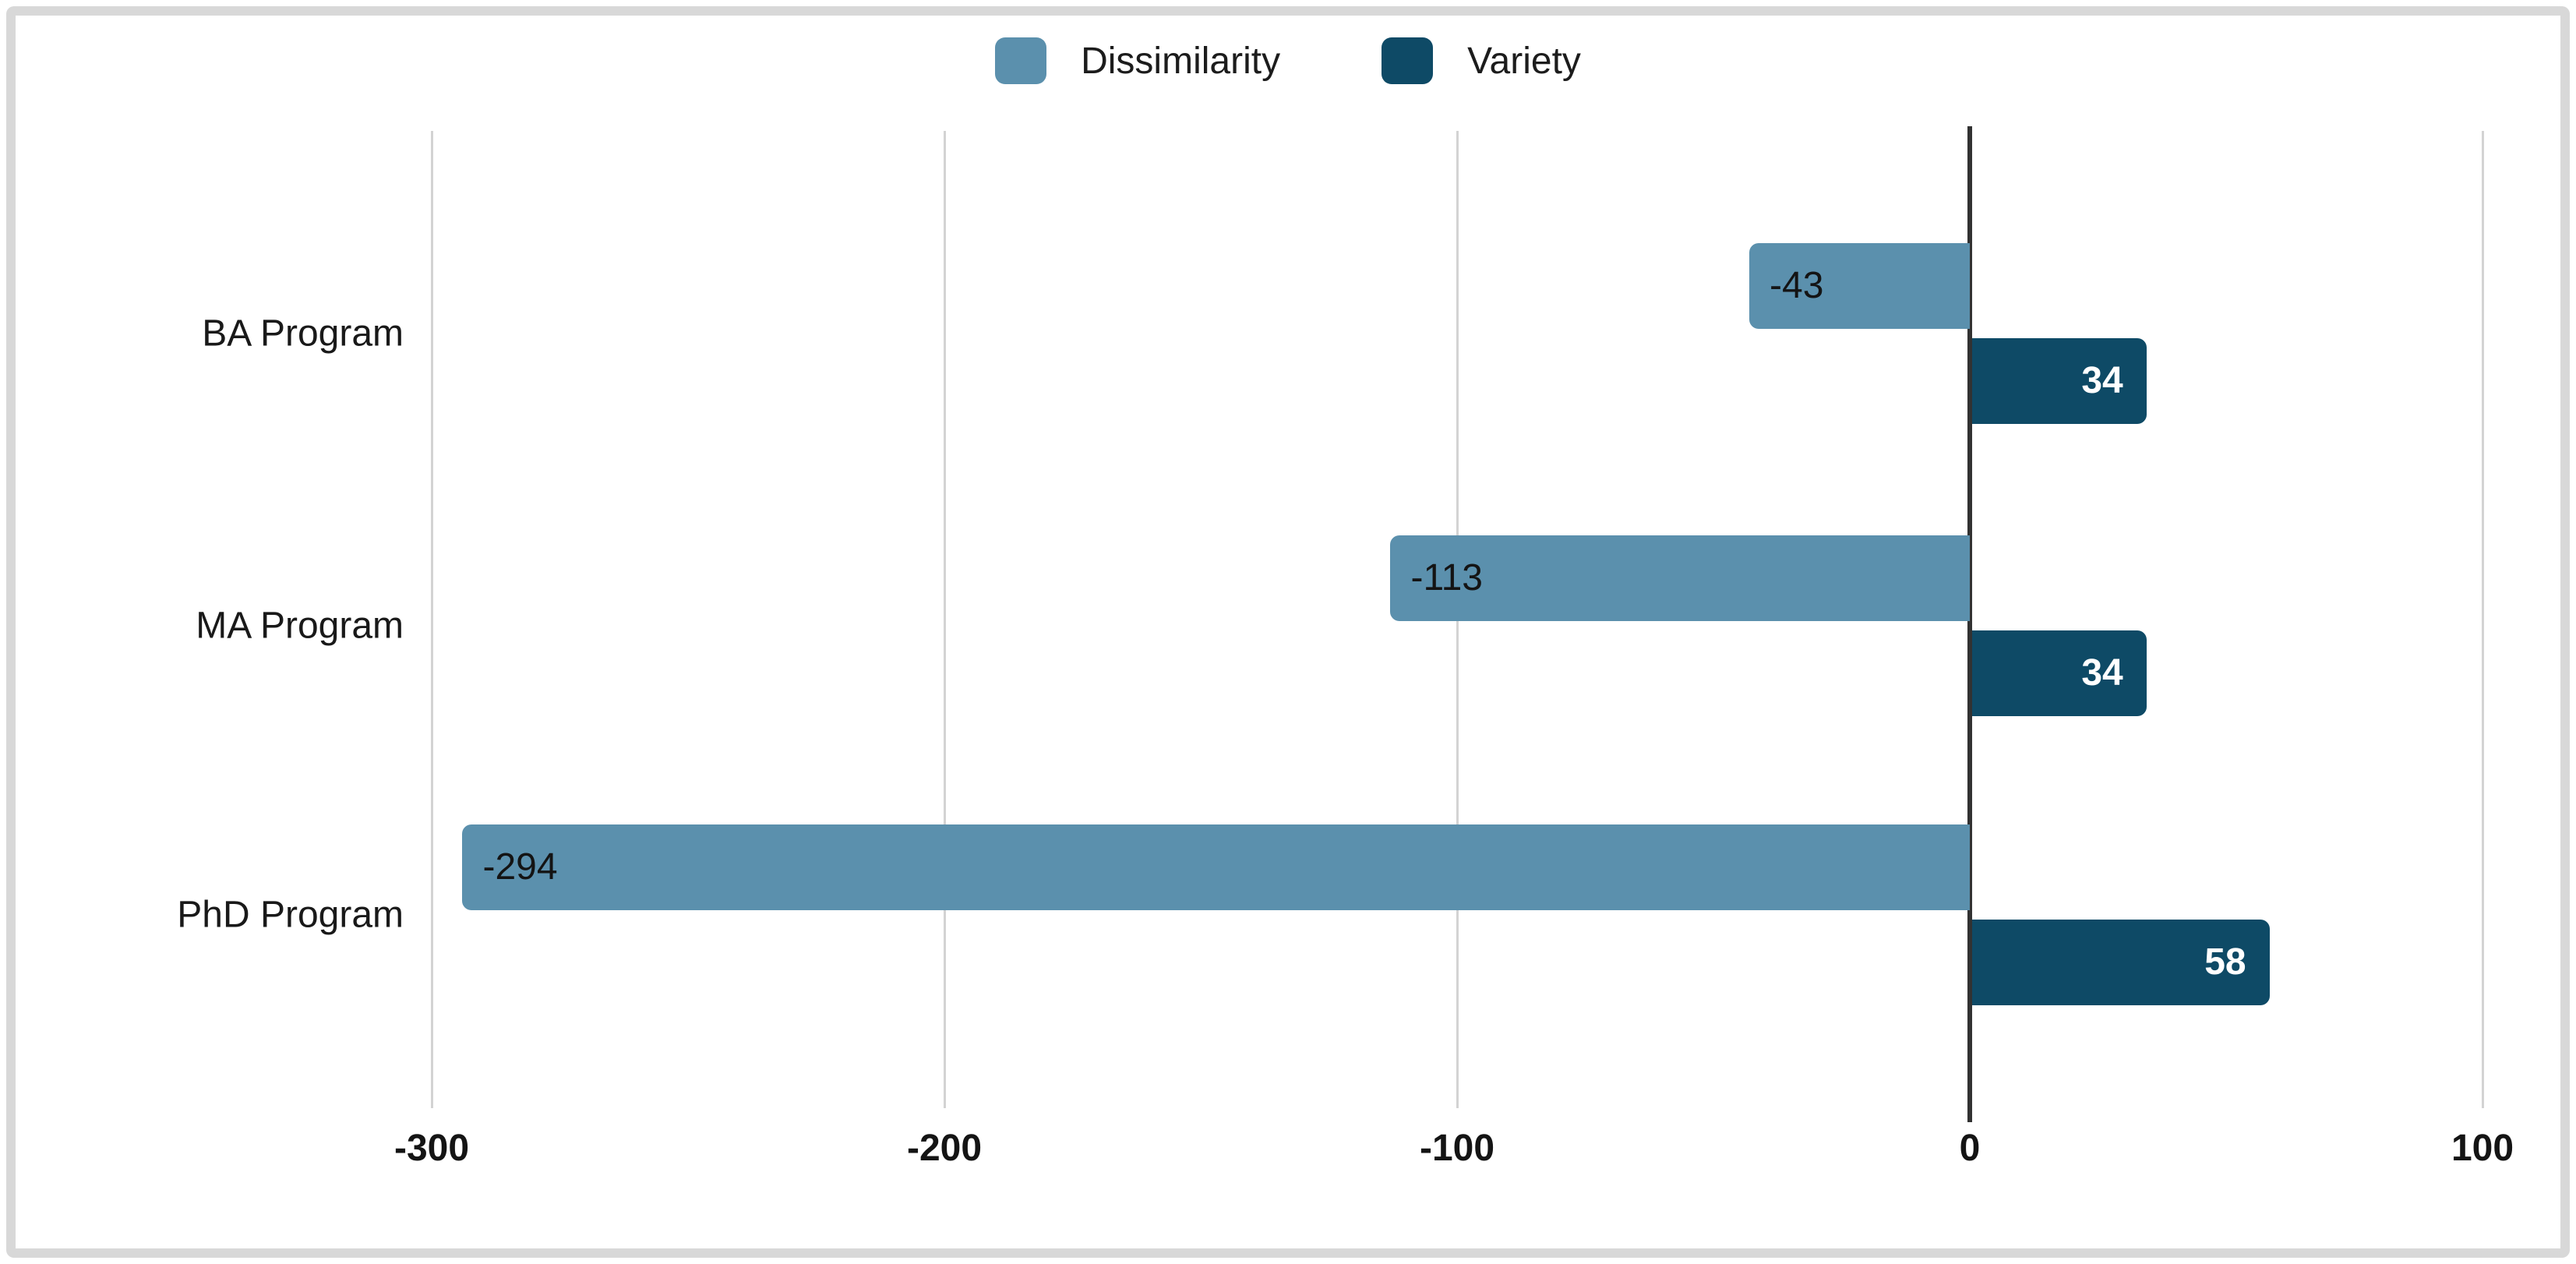  Describe the element at coordinates (1969, 624) in the screenshot. I see `zero-axis-line` at that location.